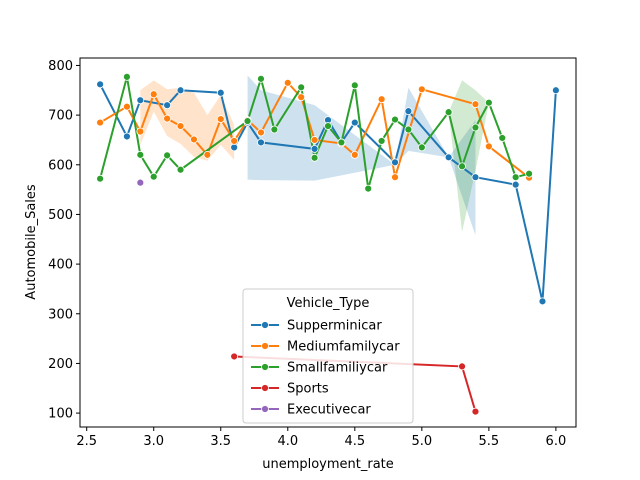 Image resolution: width=640 pixels, height=480 pixels. What do you see at coordinates (60, 215) in the screenshot?
I see `y-tick-label: 500` at bounding box center [60, 215].